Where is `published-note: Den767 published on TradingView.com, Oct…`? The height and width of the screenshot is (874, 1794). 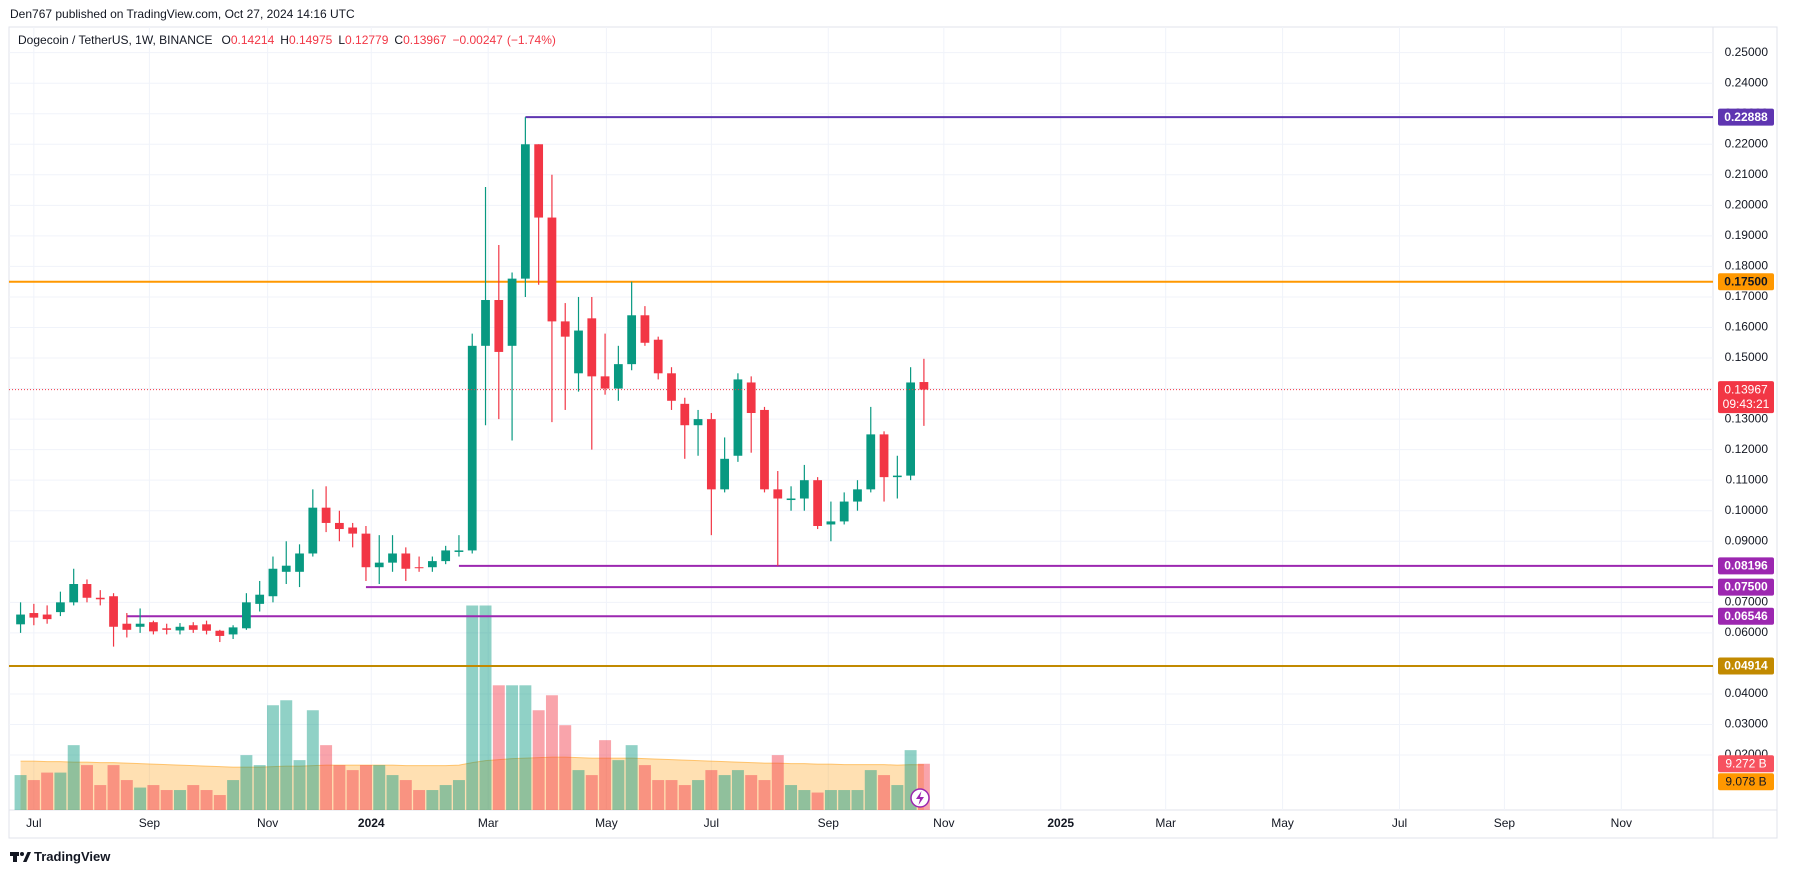
published-note: Den767 published on TradingView.com, Oct… is located at coordinates (182, 14).